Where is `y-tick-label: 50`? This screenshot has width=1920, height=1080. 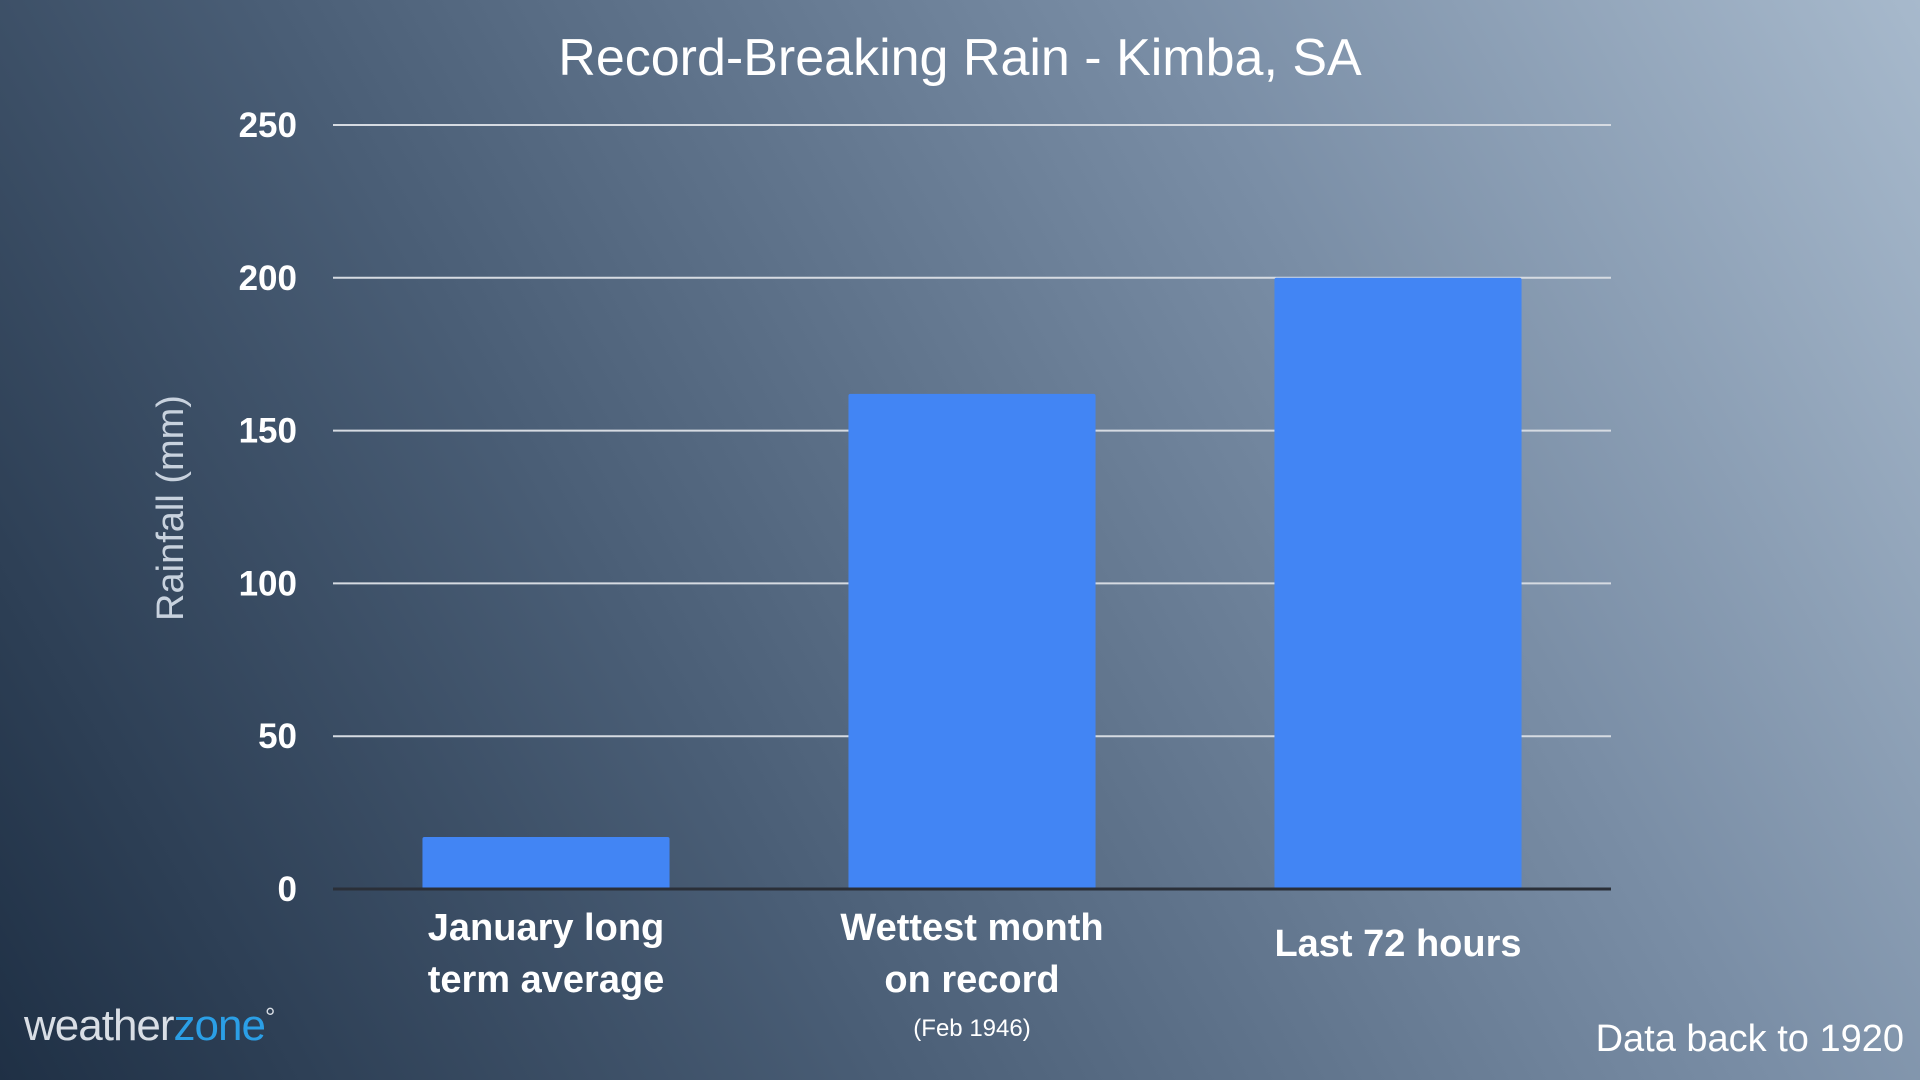 y-tick-label: 50 is located at coordinates (277, 736).